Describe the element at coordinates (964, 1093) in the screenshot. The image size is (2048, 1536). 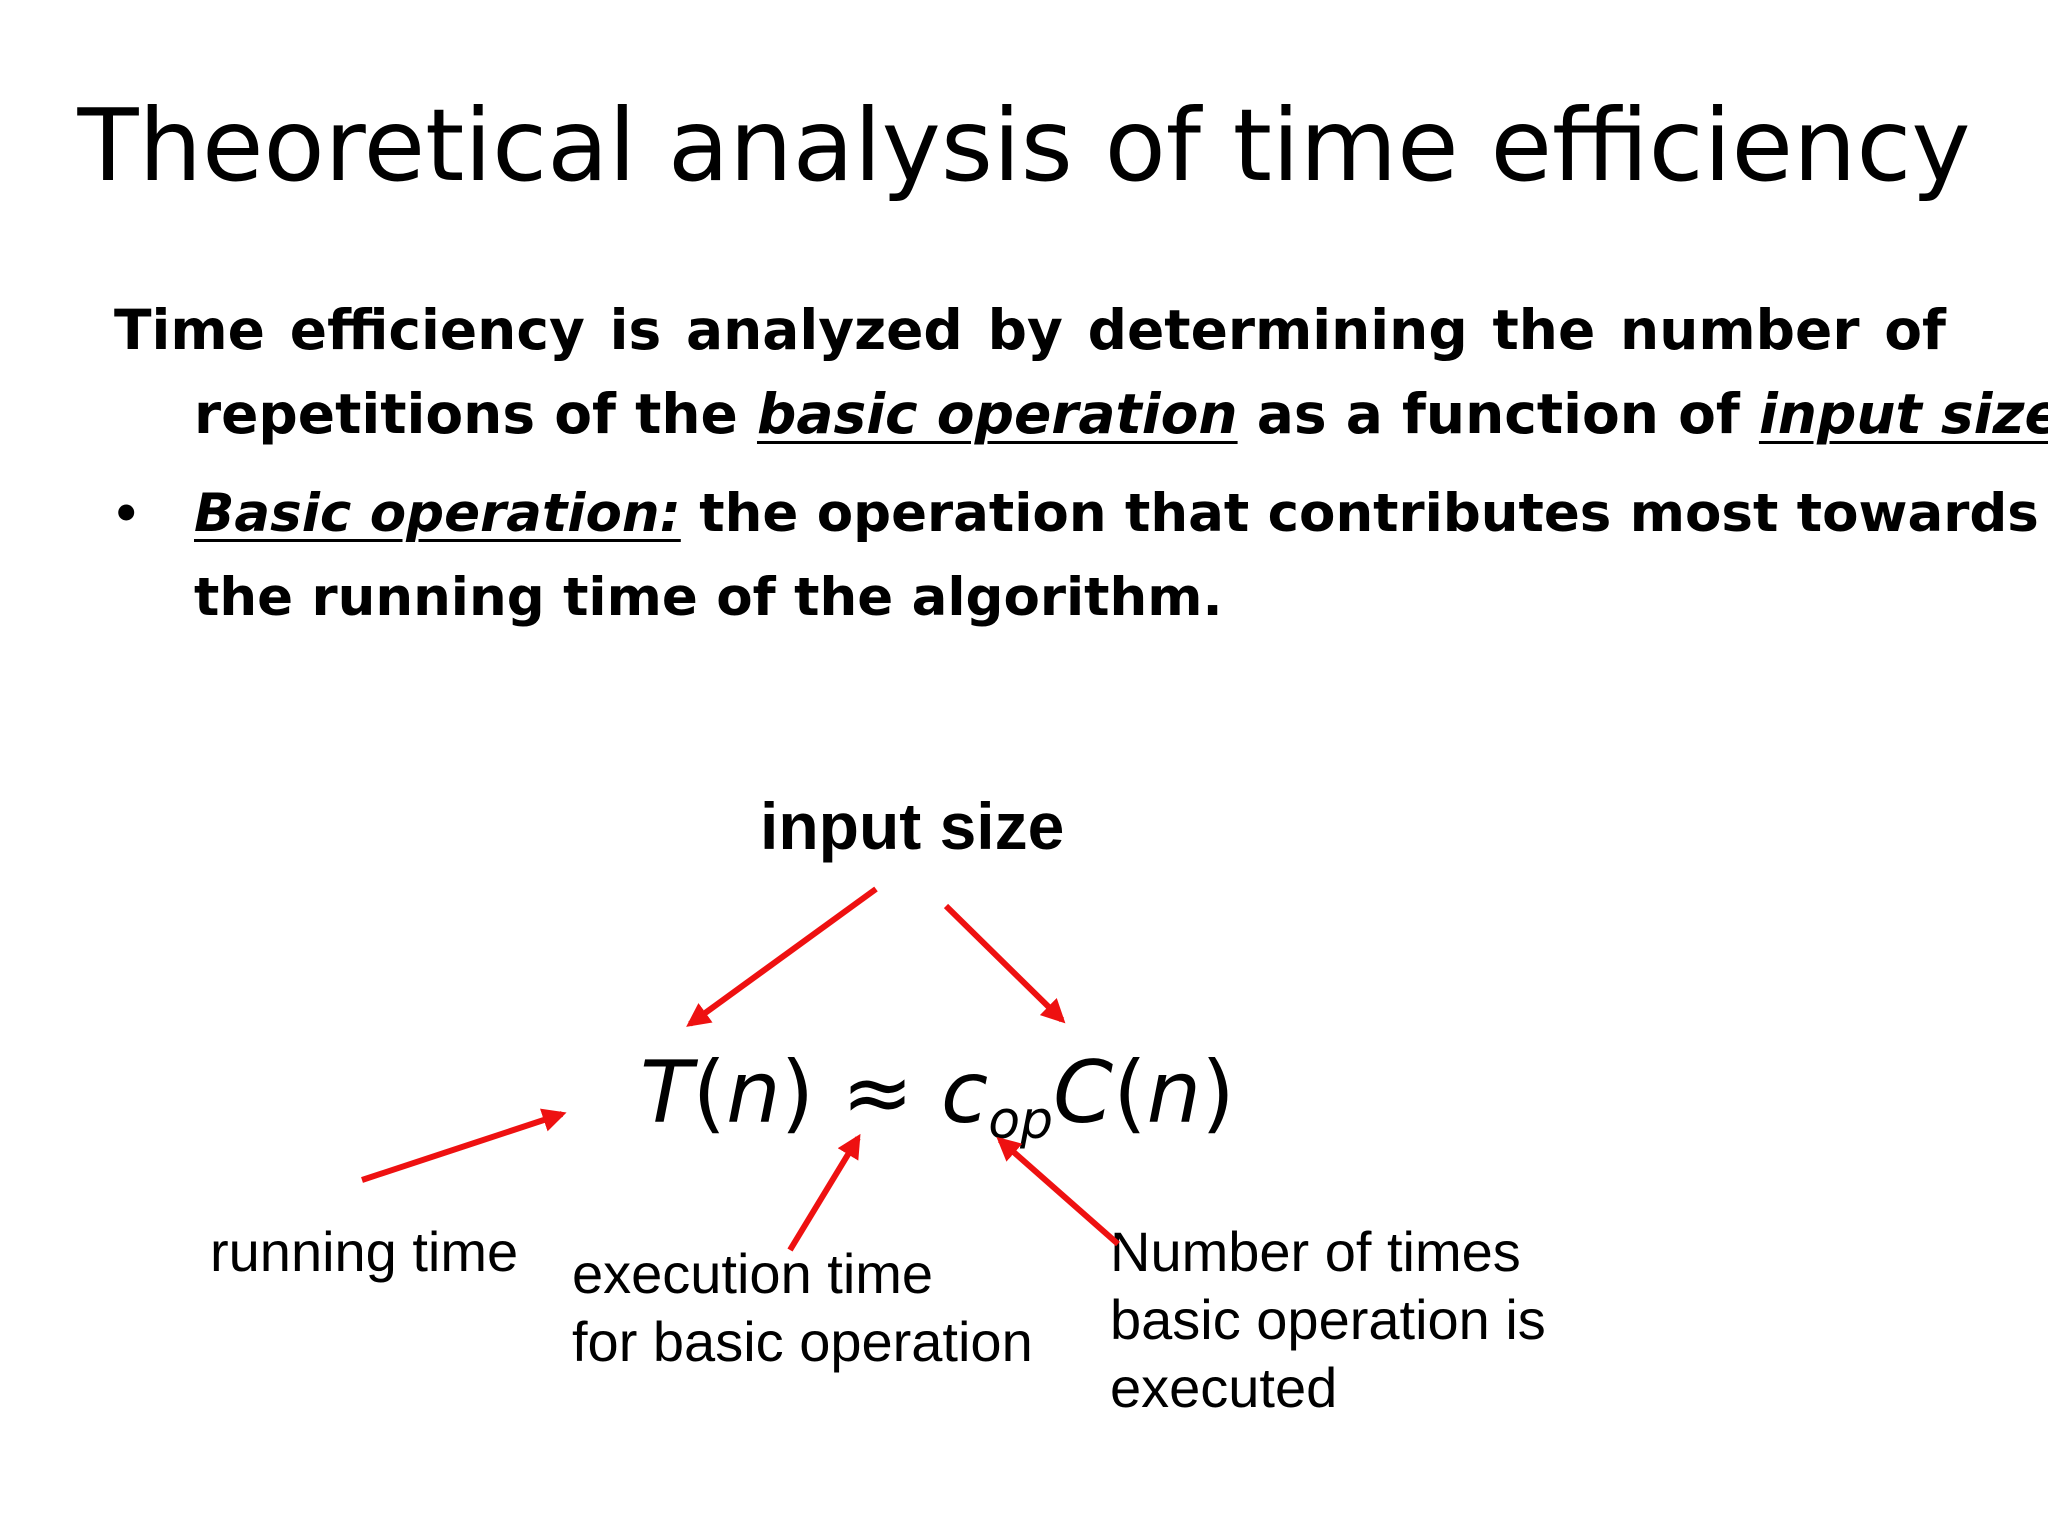
I see `formula-c: c` at that location.